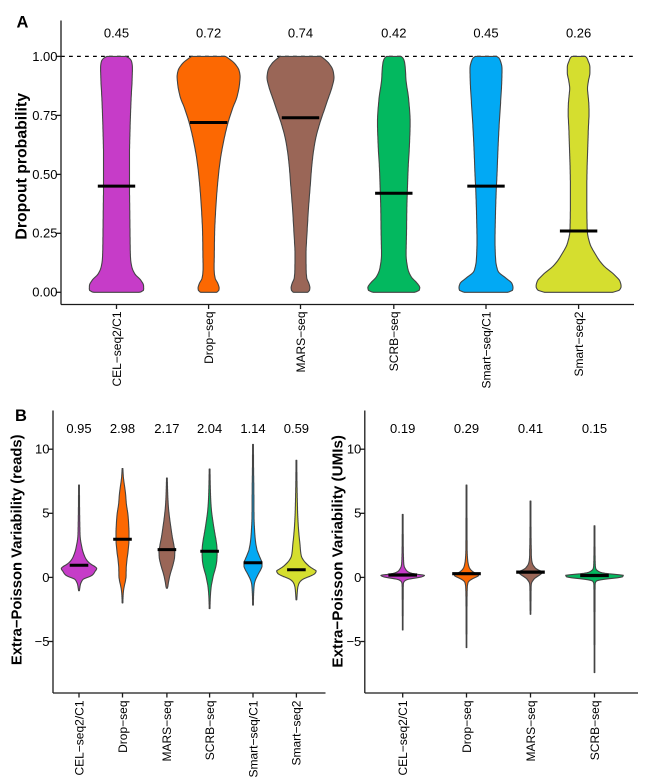 This screenshot has width=645, height=783. What do you see at coordinates (209, 428) in the screenshot?
I see `svg-text: 2.04` at bounding box center [209, 428].